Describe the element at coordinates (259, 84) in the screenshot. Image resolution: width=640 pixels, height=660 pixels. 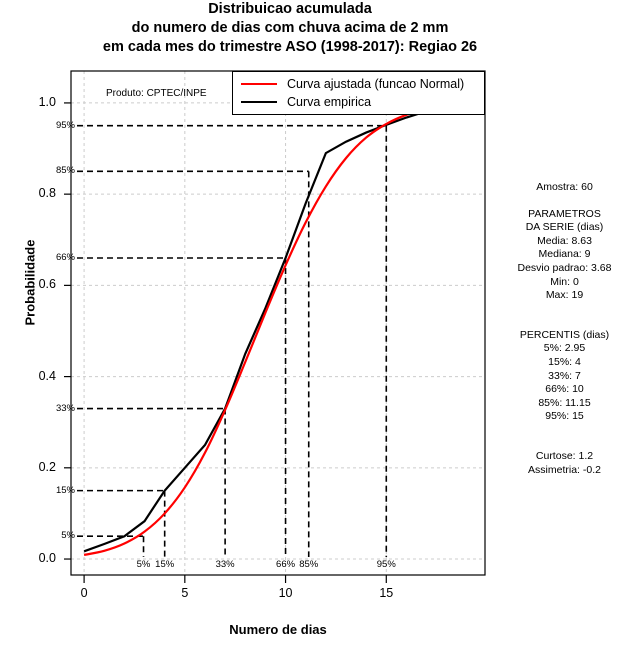
I see `legend-swatch-fitted-icon` at that location.